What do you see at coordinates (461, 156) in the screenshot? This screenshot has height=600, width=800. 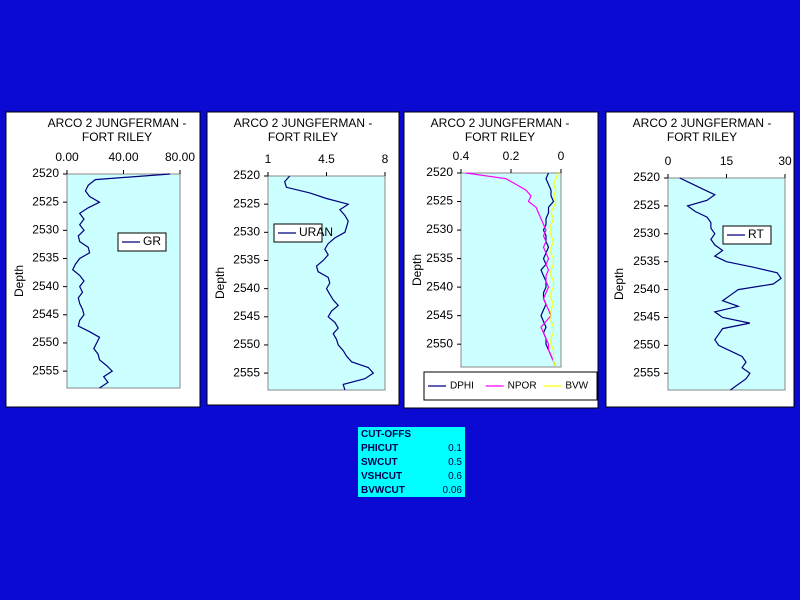 I see `x-tick-label: 0.4` at bounding box center [461, 156].